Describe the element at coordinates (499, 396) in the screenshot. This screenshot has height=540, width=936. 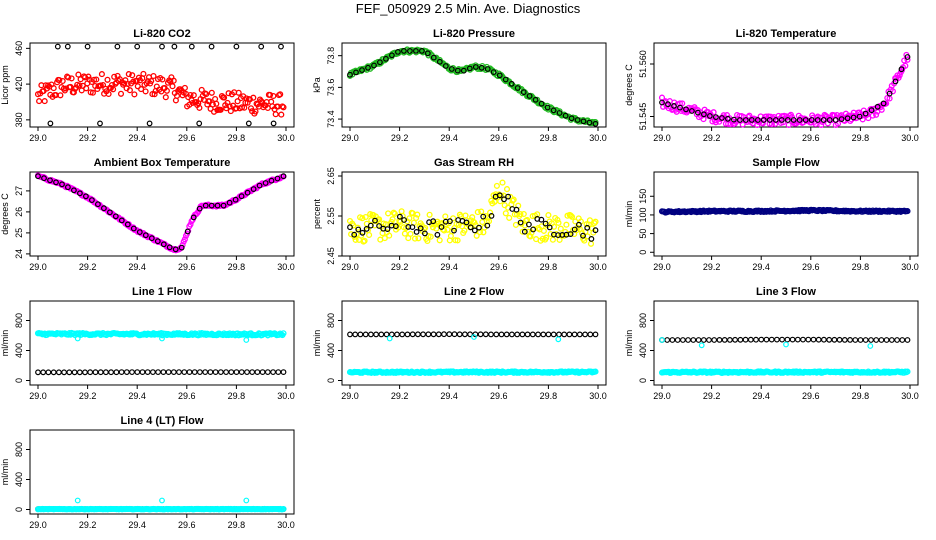
I see `x-tick-label: 29.6` at that location.